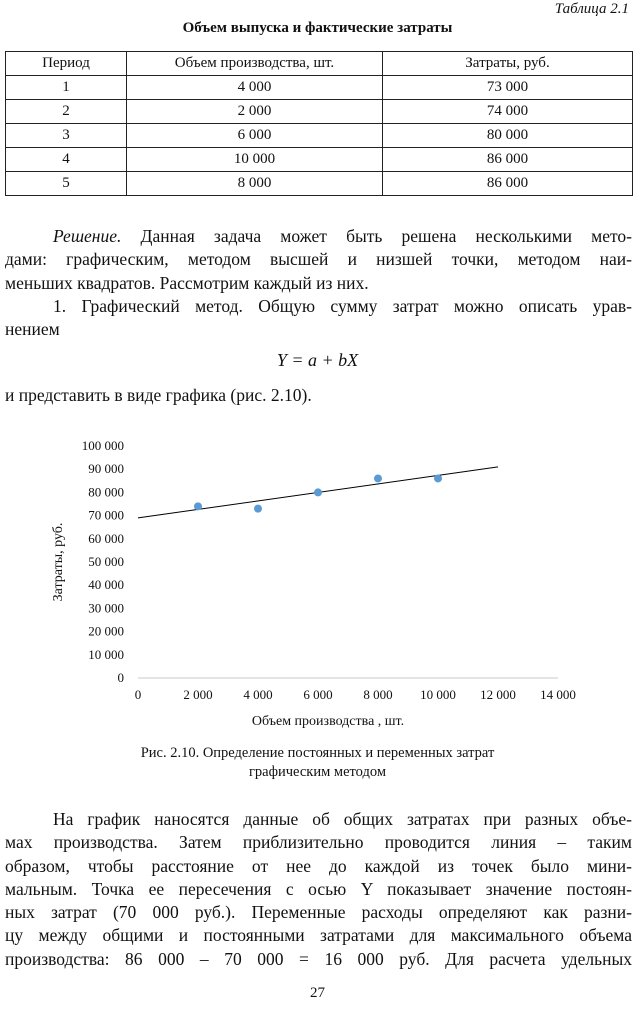  I want to click on y-tick-label: 0, so click(121, 677).